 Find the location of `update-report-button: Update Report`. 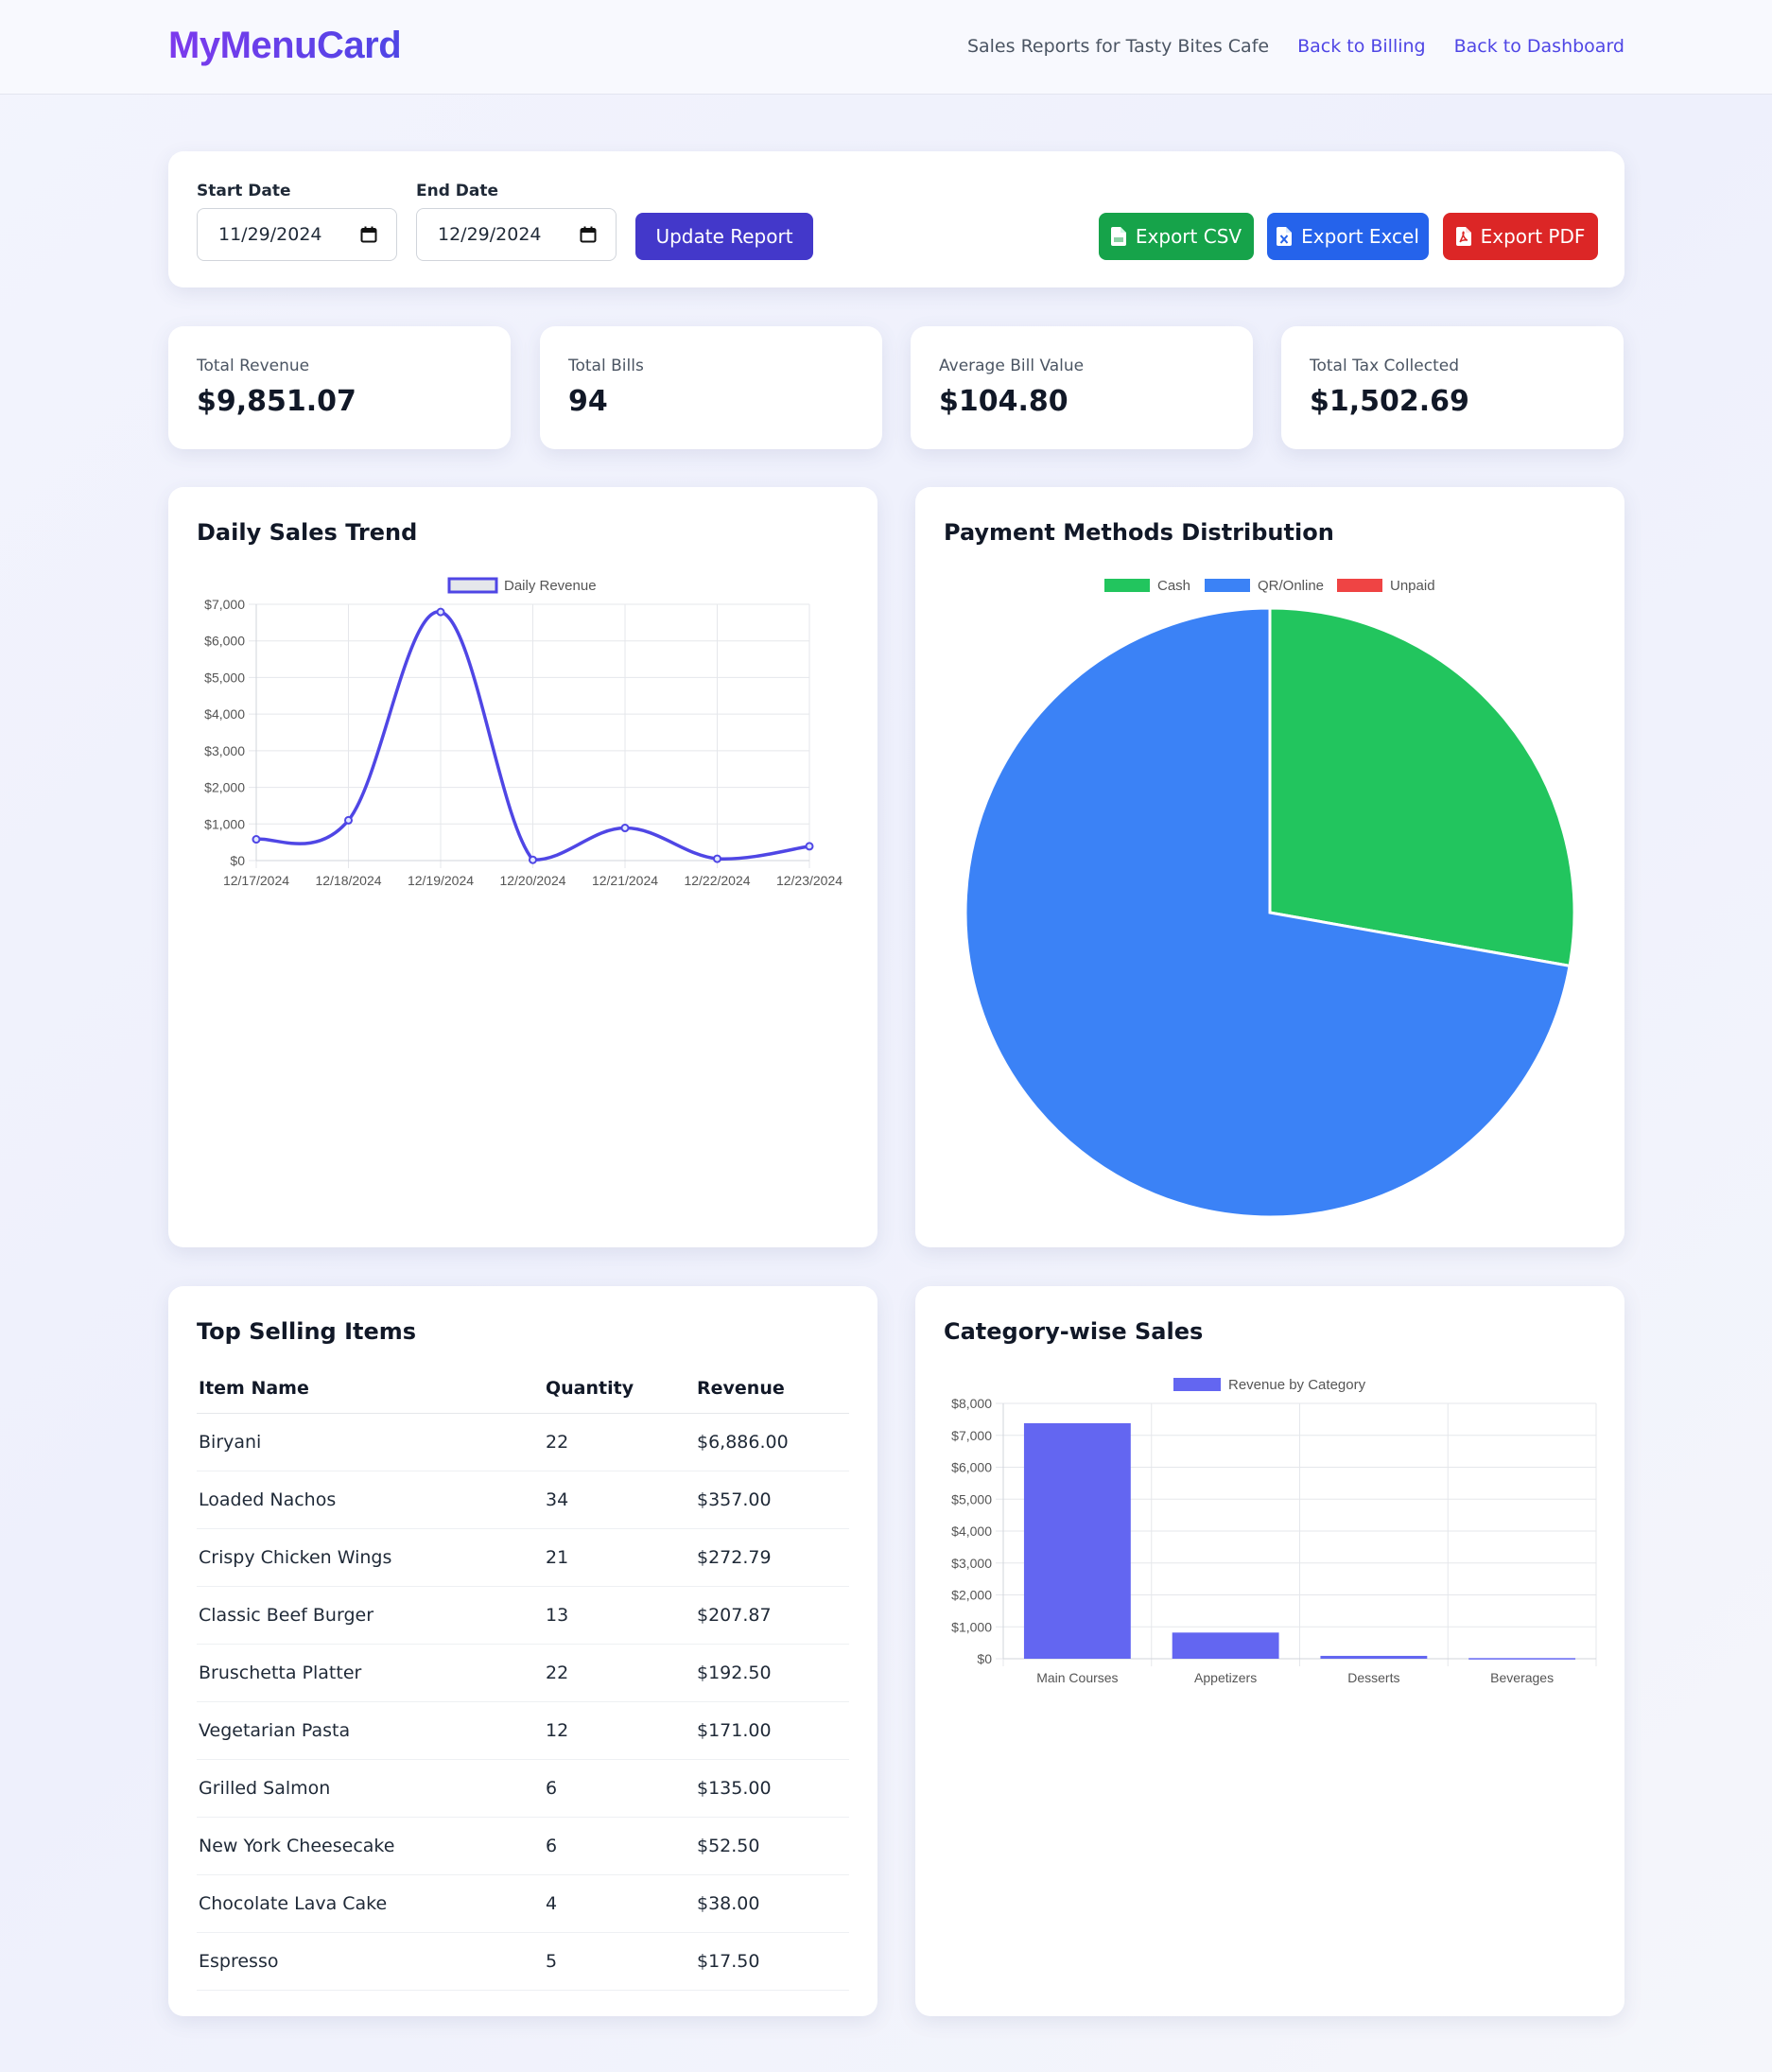

update-report-button: Update Report is located at coordinates (724, 236).